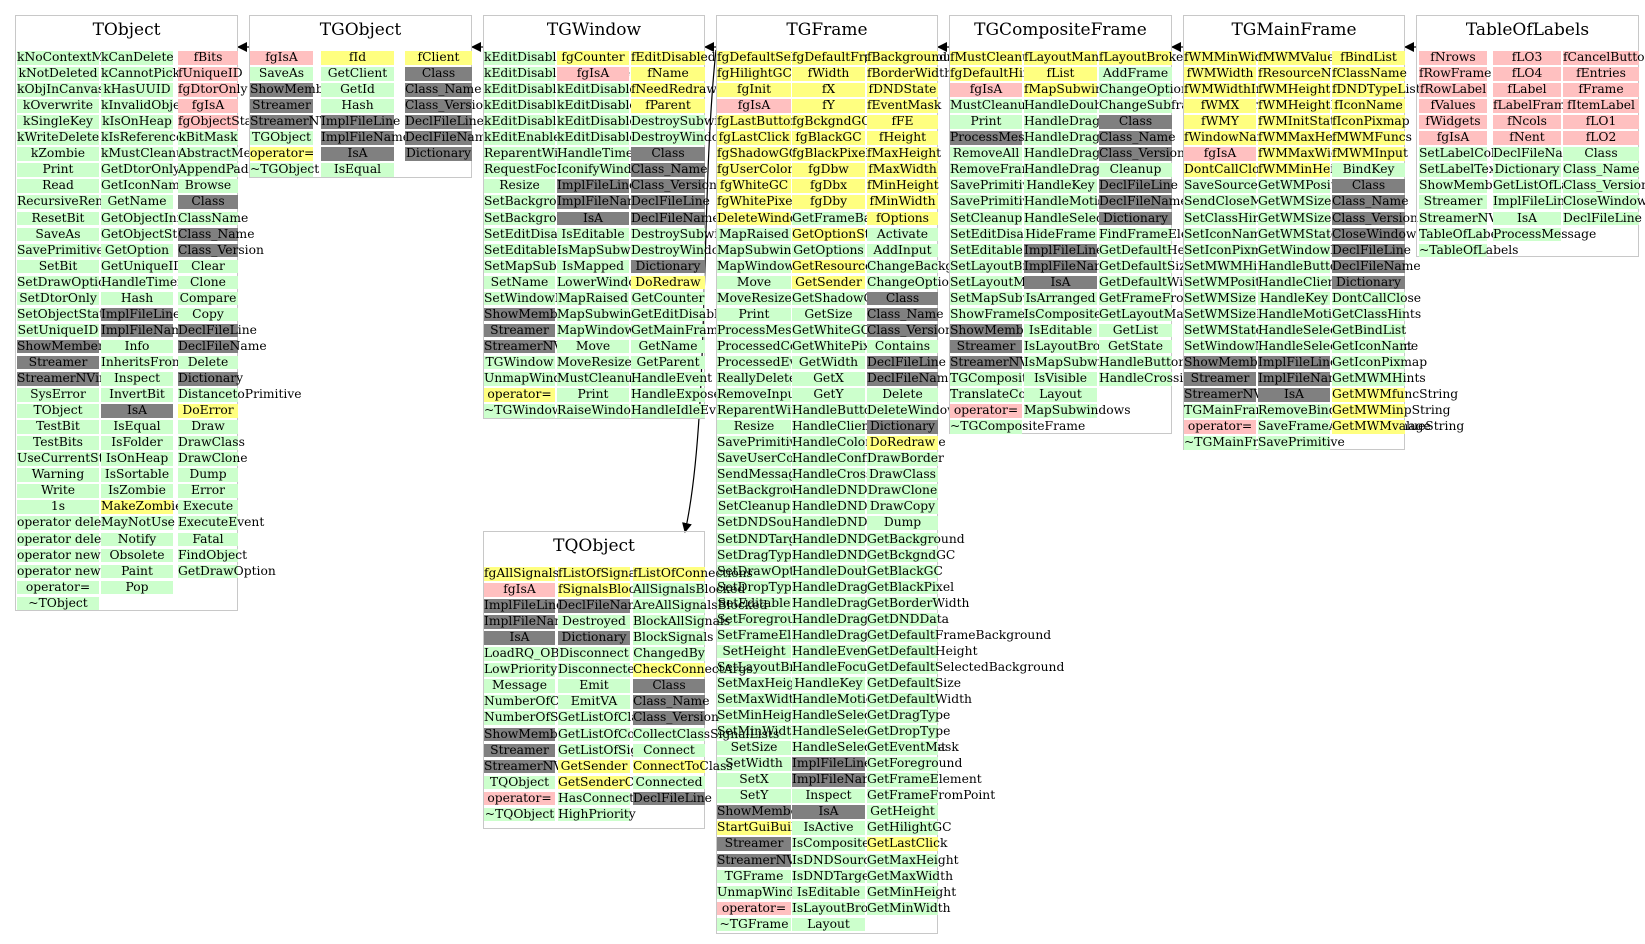  I want to click on class-member: ShowMembers, so click(531, 733).